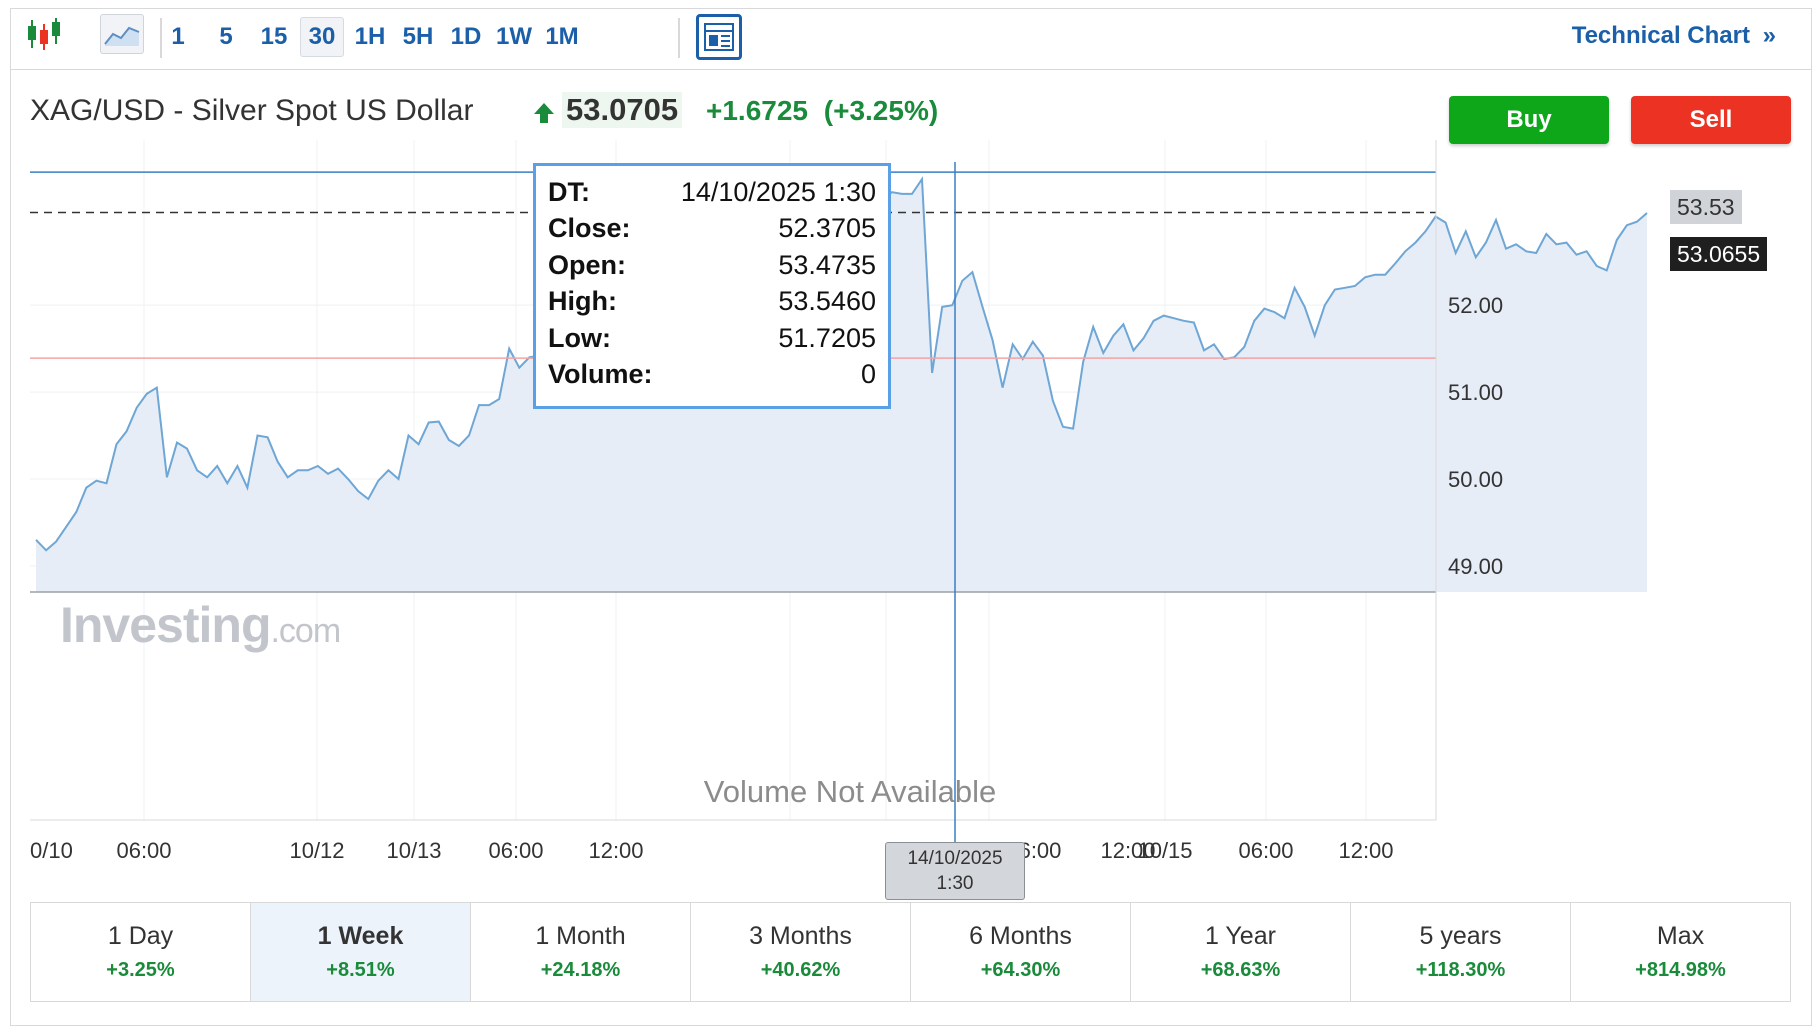  I want to click on arrow-up-icon, so click(544, 113).